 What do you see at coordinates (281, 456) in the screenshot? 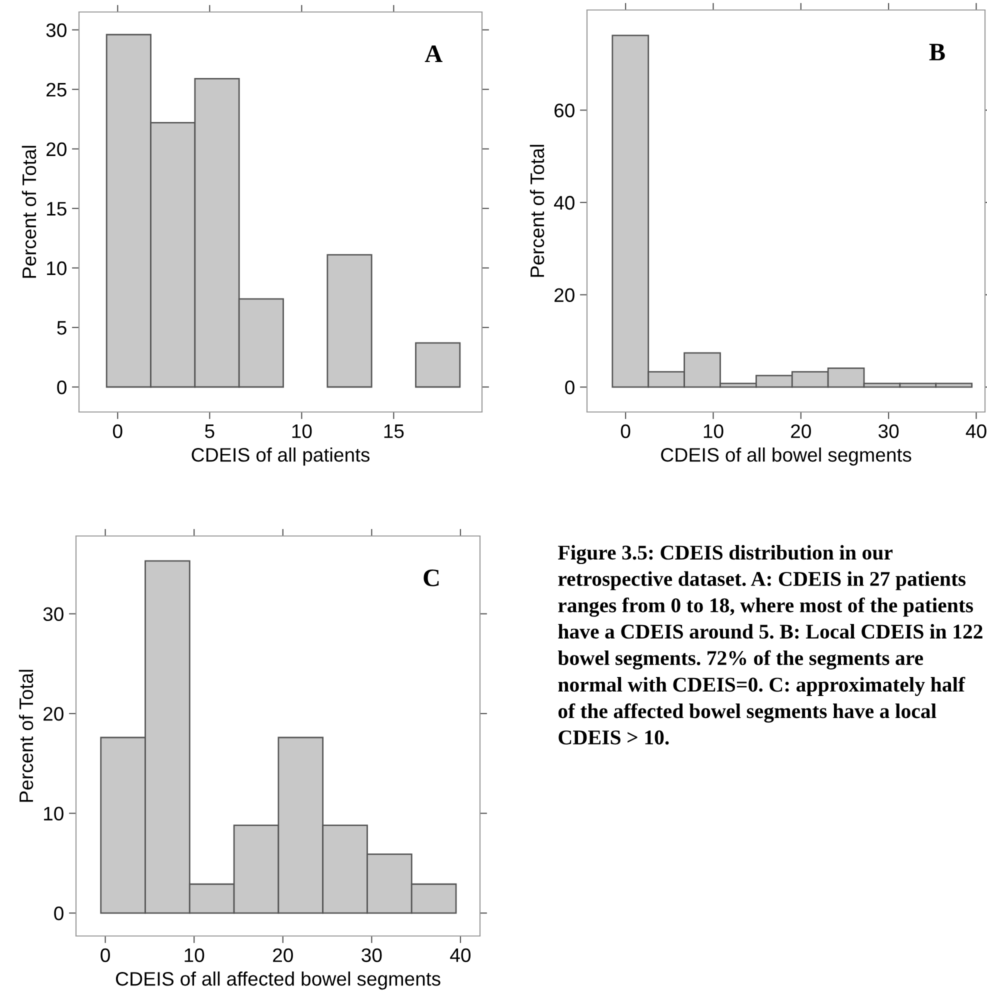
I see `x-axis-title: CDEIS of all patients` at bounding box center [281, 456].